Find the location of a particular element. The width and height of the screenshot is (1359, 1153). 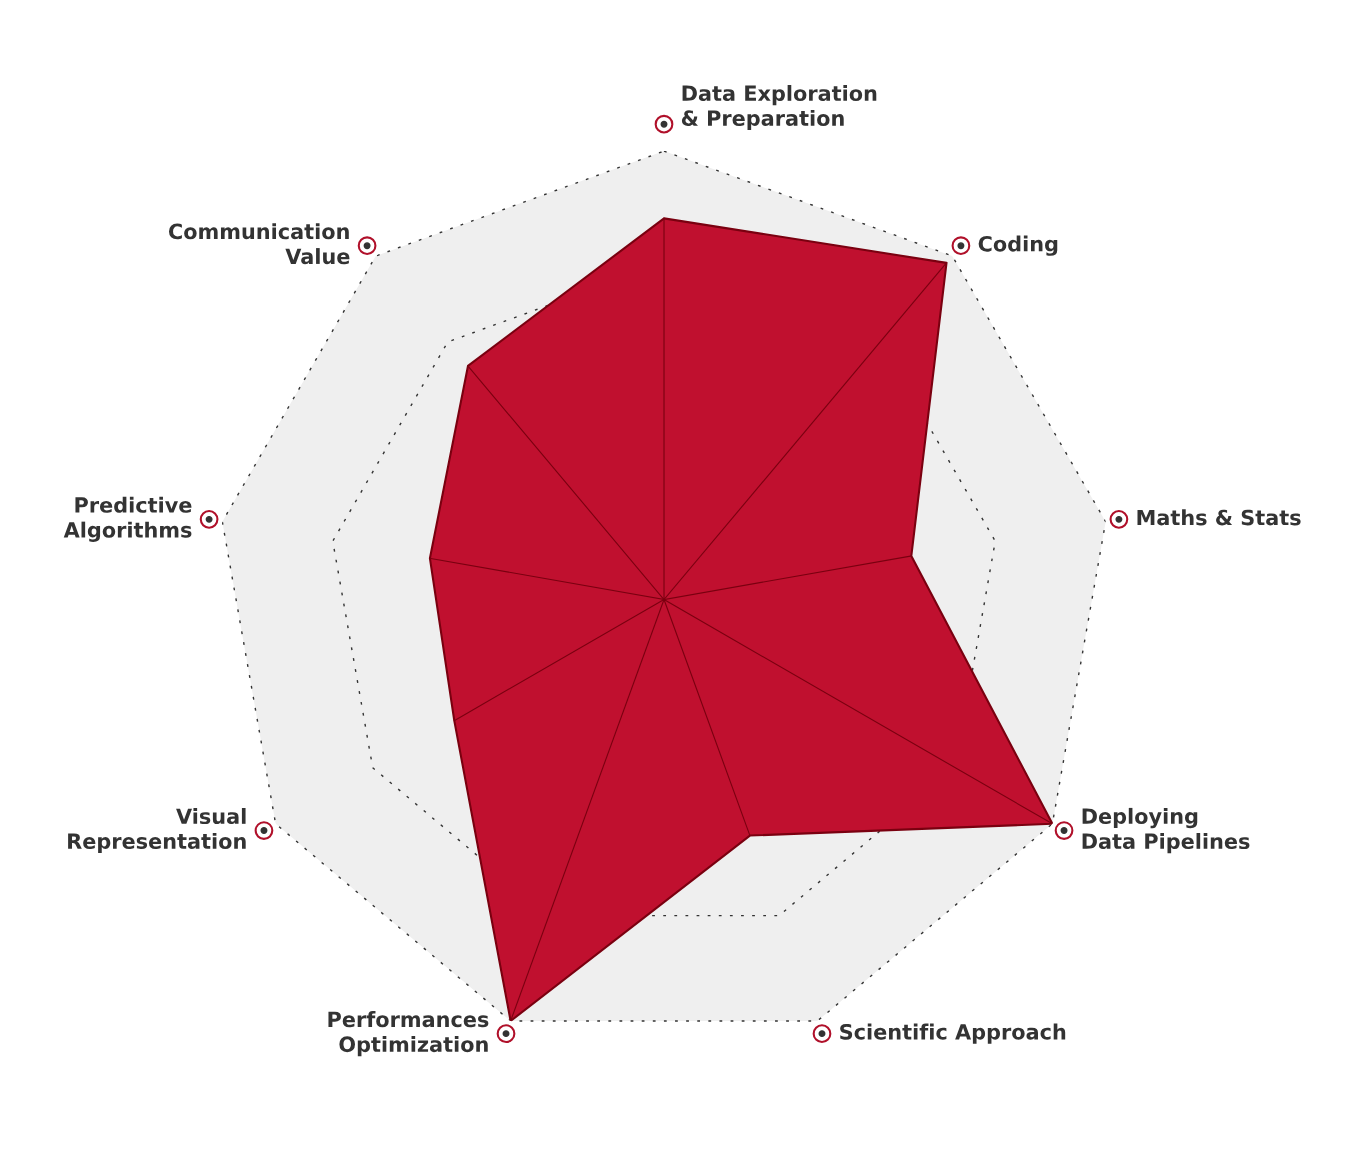

spoke-label: Visual Representation is located at coordinates (157, 830).